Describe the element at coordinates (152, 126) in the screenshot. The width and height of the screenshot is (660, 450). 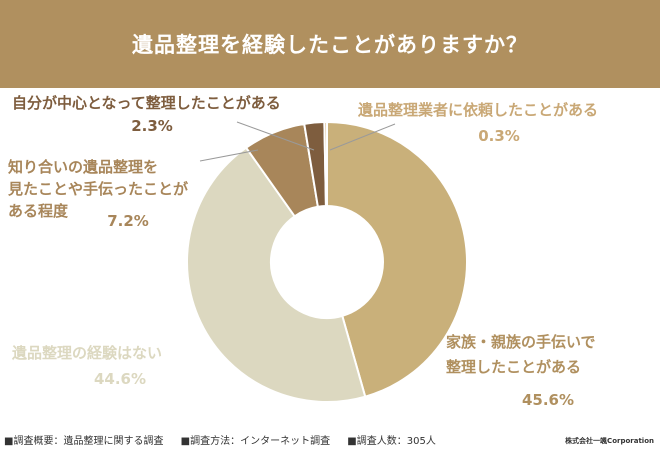
I see `slice-percent-label: 2.3%` at that location.